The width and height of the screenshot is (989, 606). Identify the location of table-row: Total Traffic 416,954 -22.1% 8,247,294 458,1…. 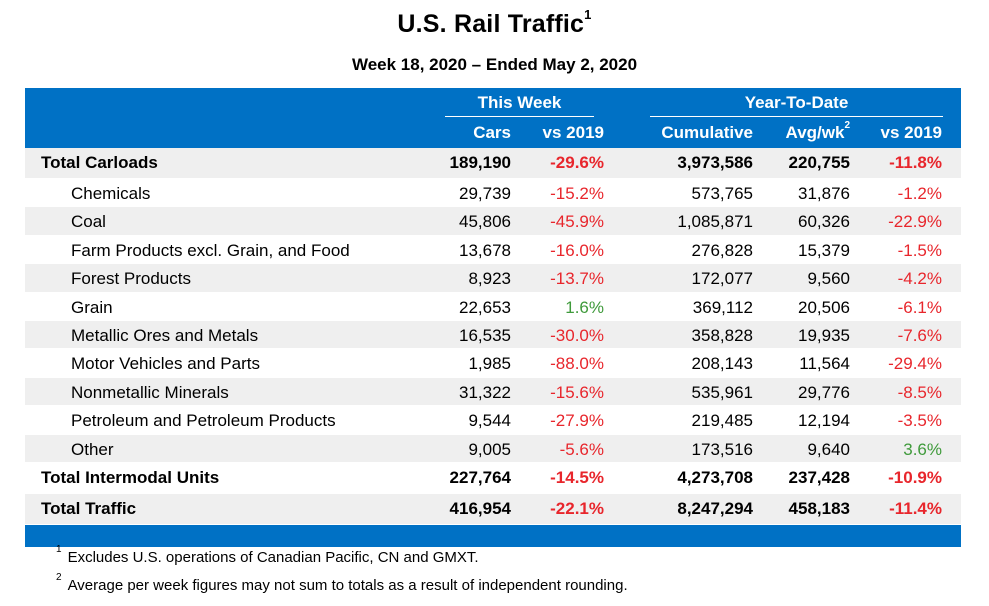
(493, 509).